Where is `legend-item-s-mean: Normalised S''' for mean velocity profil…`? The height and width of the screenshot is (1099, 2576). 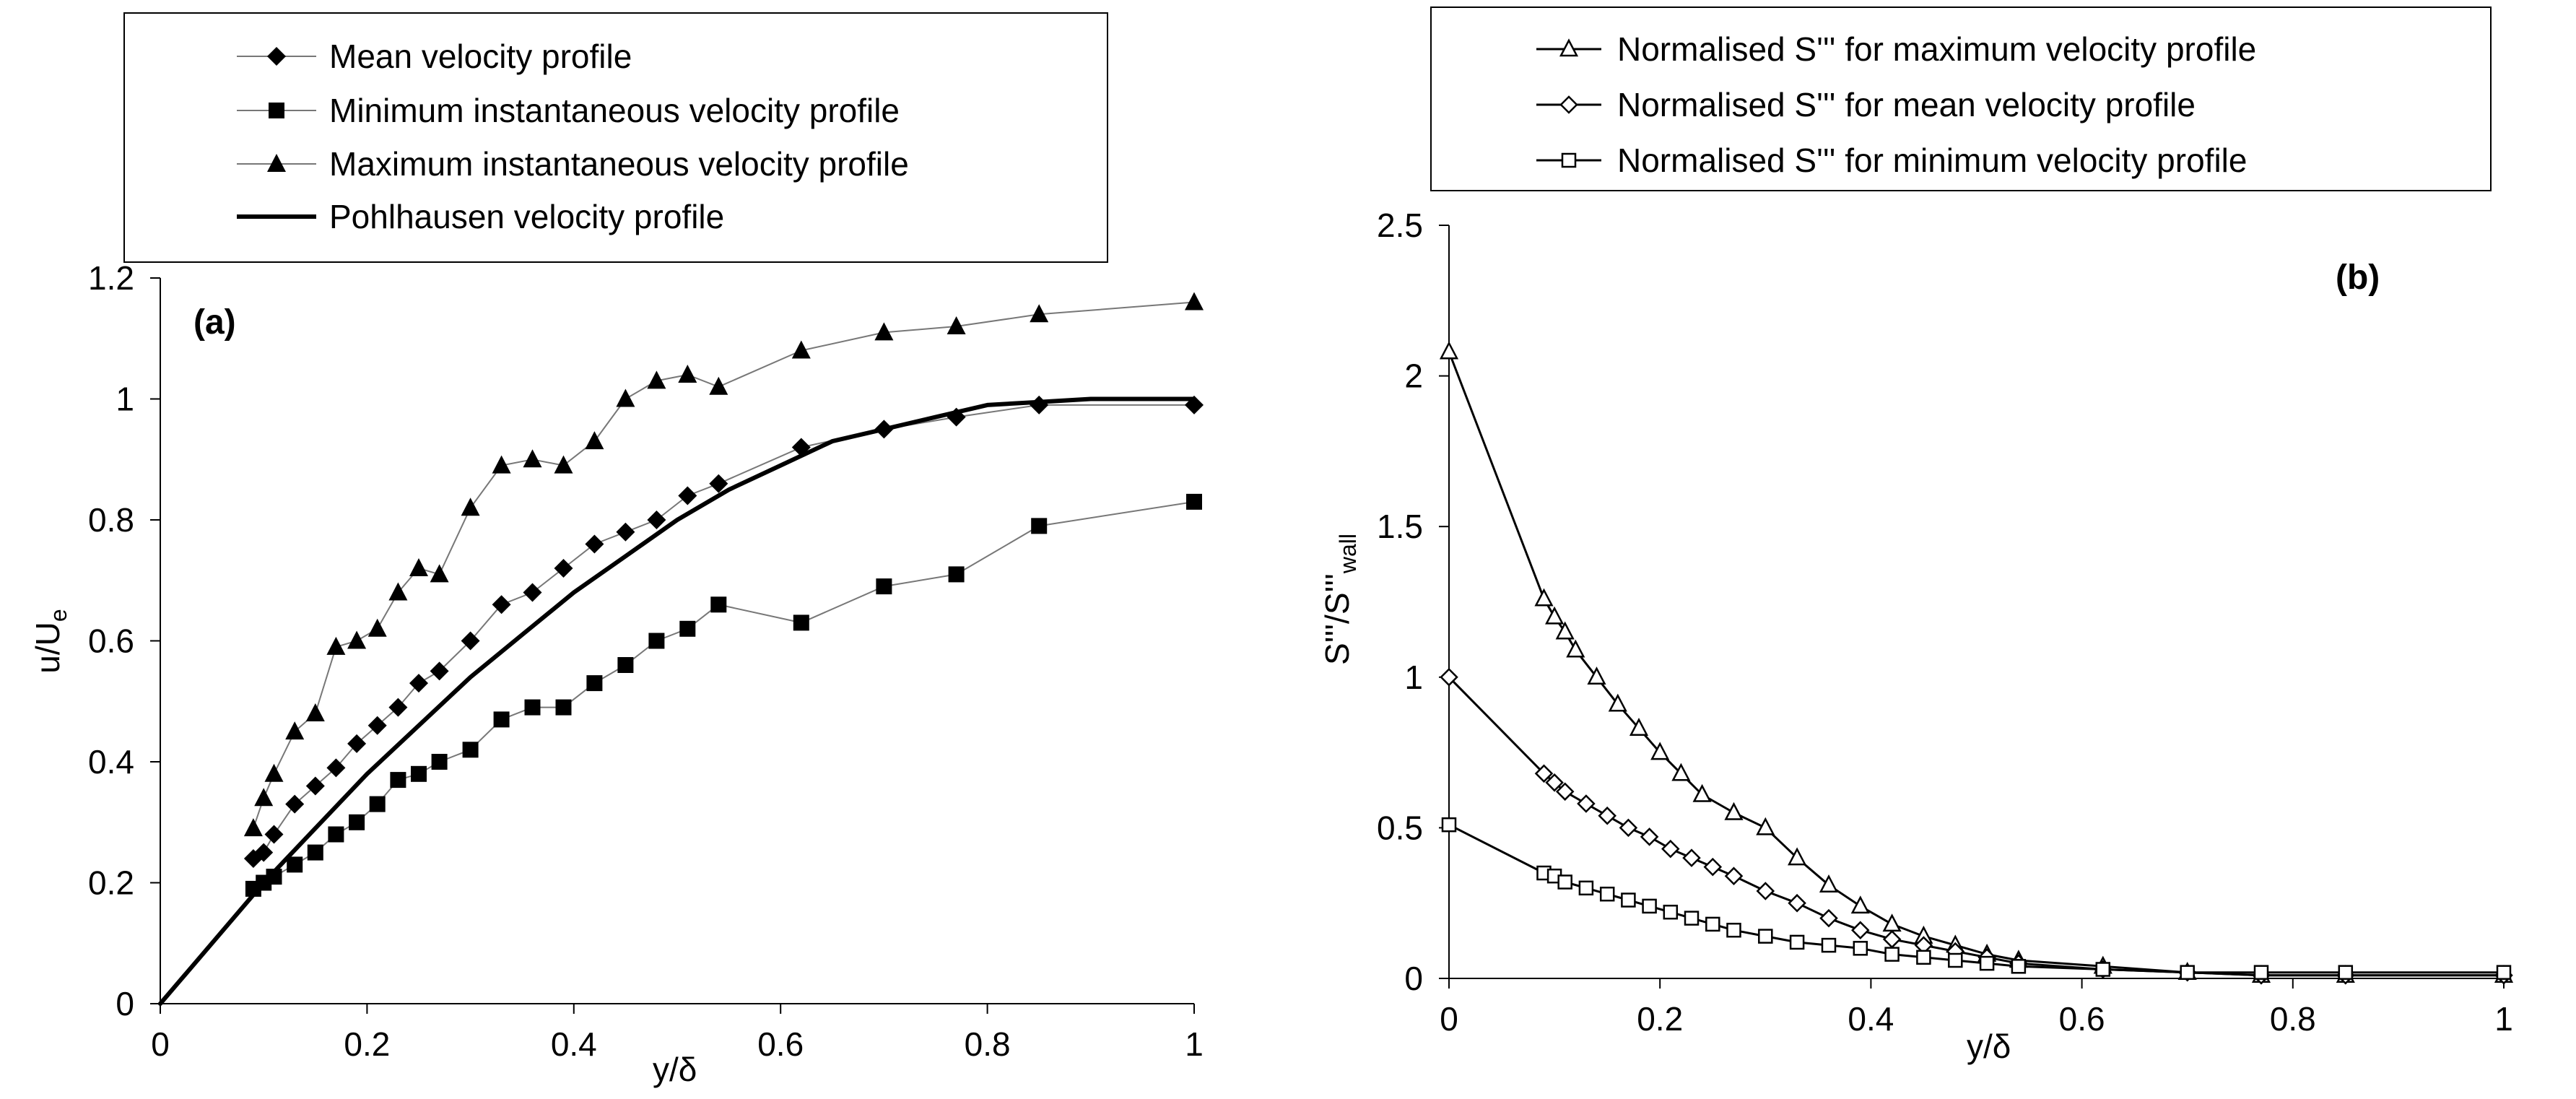 legend-item-s-mean: Normalised S''' for mean velocity profil… is located at coordinates (1866, 105).